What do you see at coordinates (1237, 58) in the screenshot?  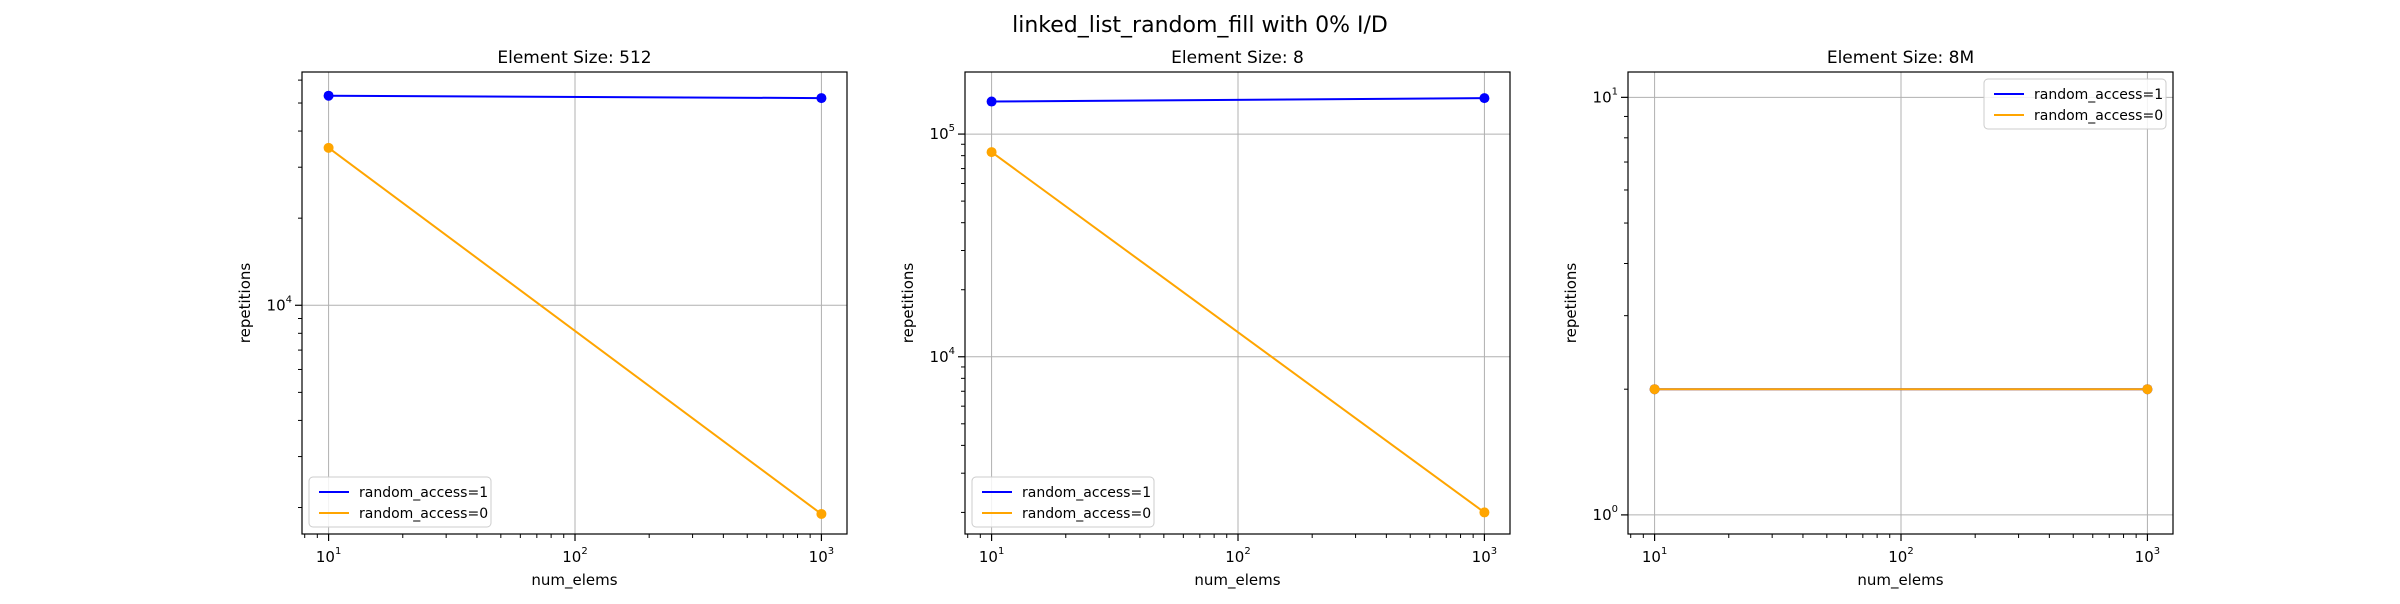 I see `subplot-title: Element Size: 8` at bounding box center [1237, 58].